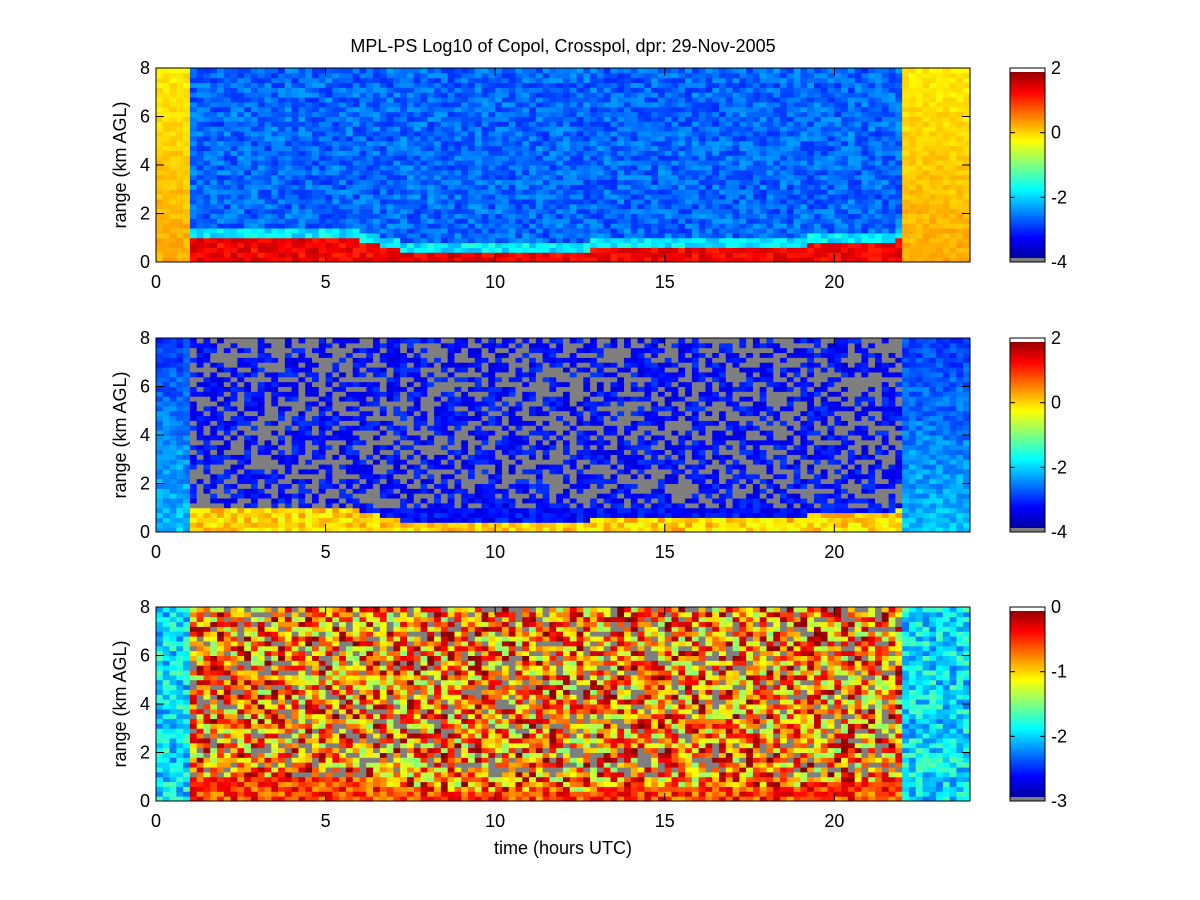 Image resolution: width=1200 pixels, height=900 pixels. I want to click on y-axis-label-2: range (km AGL), so click(120, 434).